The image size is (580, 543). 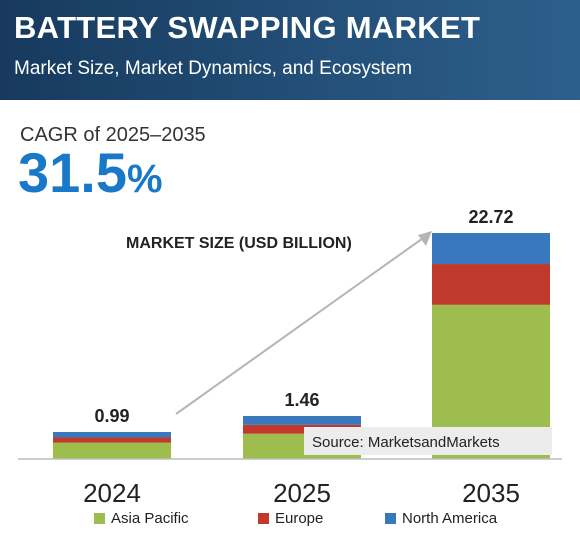 I want to click on bar-2024-europe, so click(x=112, y=440).